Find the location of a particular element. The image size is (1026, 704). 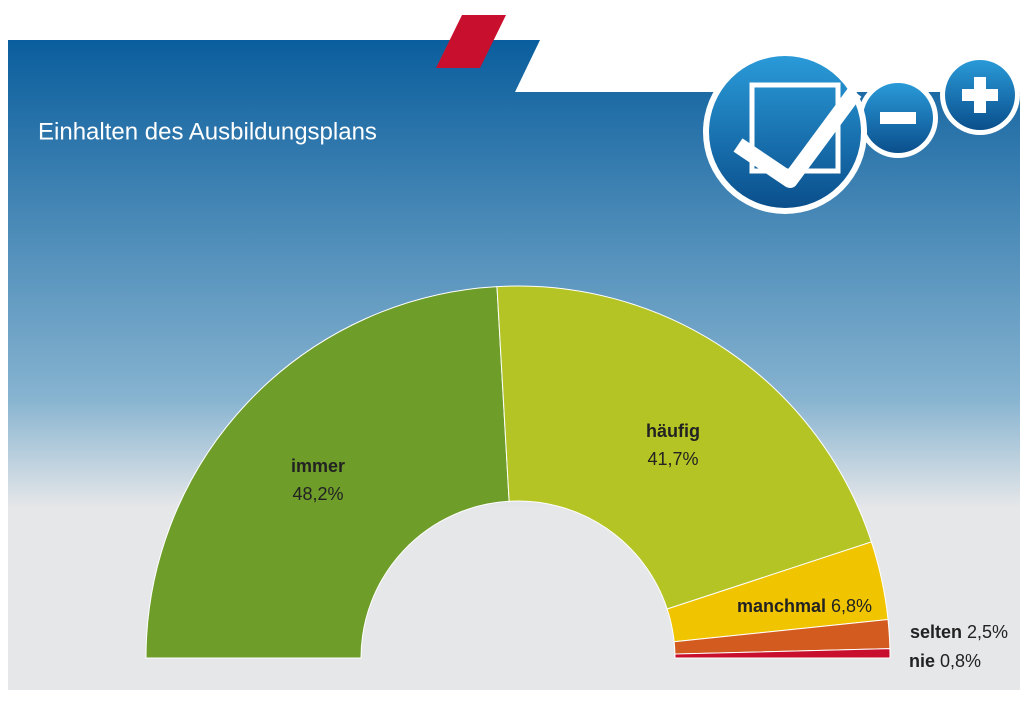

chart-title: Einhalten des Ausbildungsplans is located at coordinates (207, 131).